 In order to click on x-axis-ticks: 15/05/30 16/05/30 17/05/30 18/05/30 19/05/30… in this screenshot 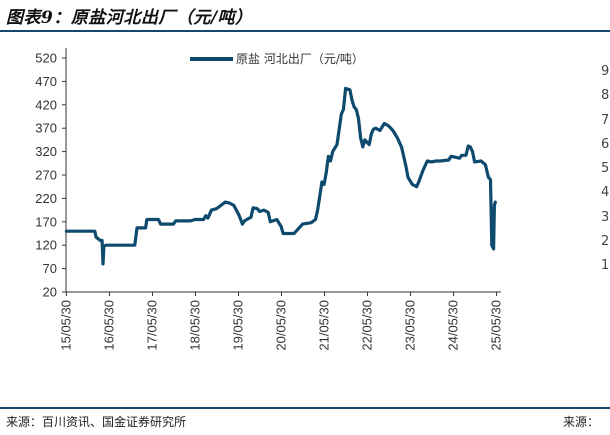, I will do `click(281, 321)`.